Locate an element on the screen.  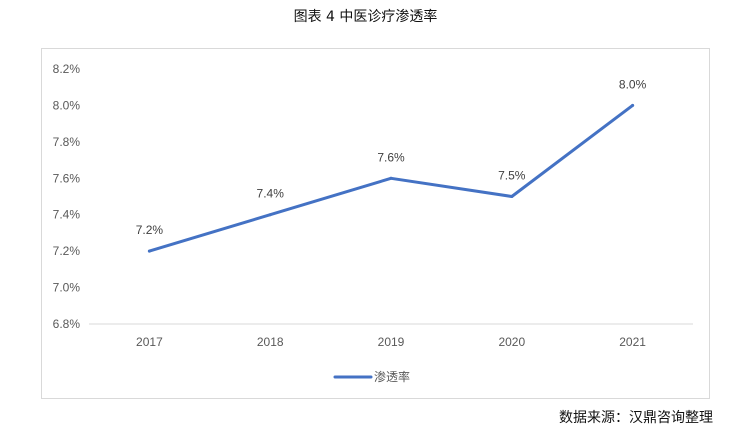
source-note: 数据来源：汉鼎咨询整理 is located at coordinates (636, 418).